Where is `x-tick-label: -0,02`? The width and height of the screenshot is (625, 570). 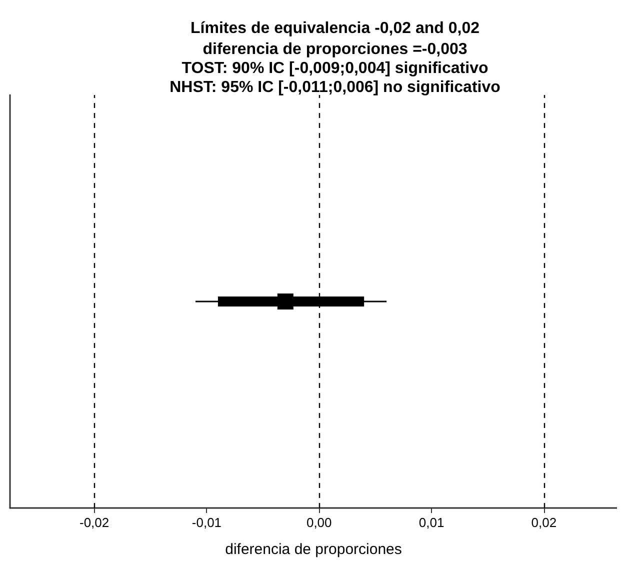
x-tick-label: -0,02 is located at coordinates (94, 522).